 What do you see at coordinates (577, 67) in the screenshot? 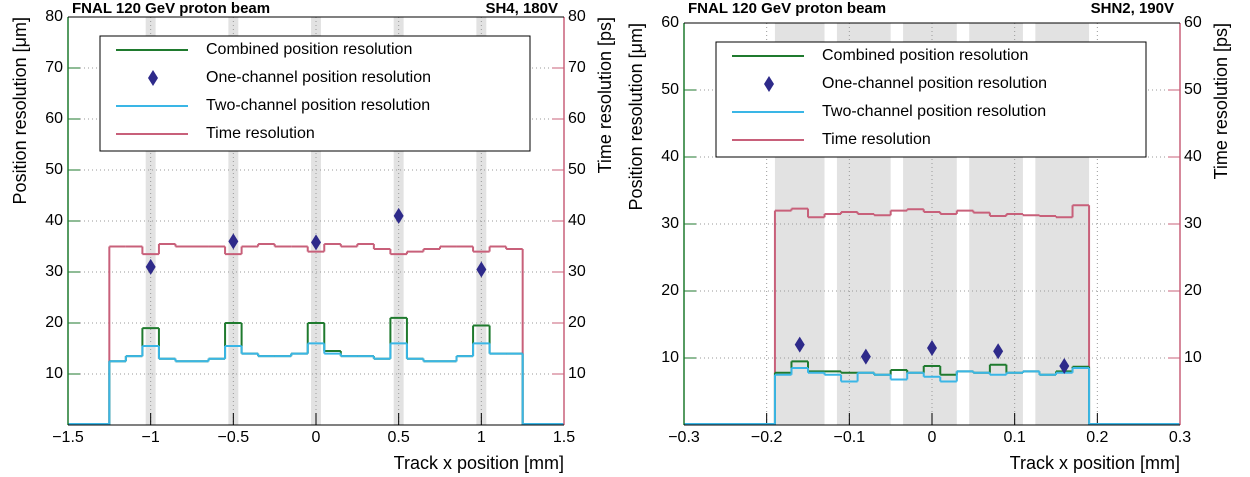
I see `y2-tick-label: 70` at bounding box center [577, 67].